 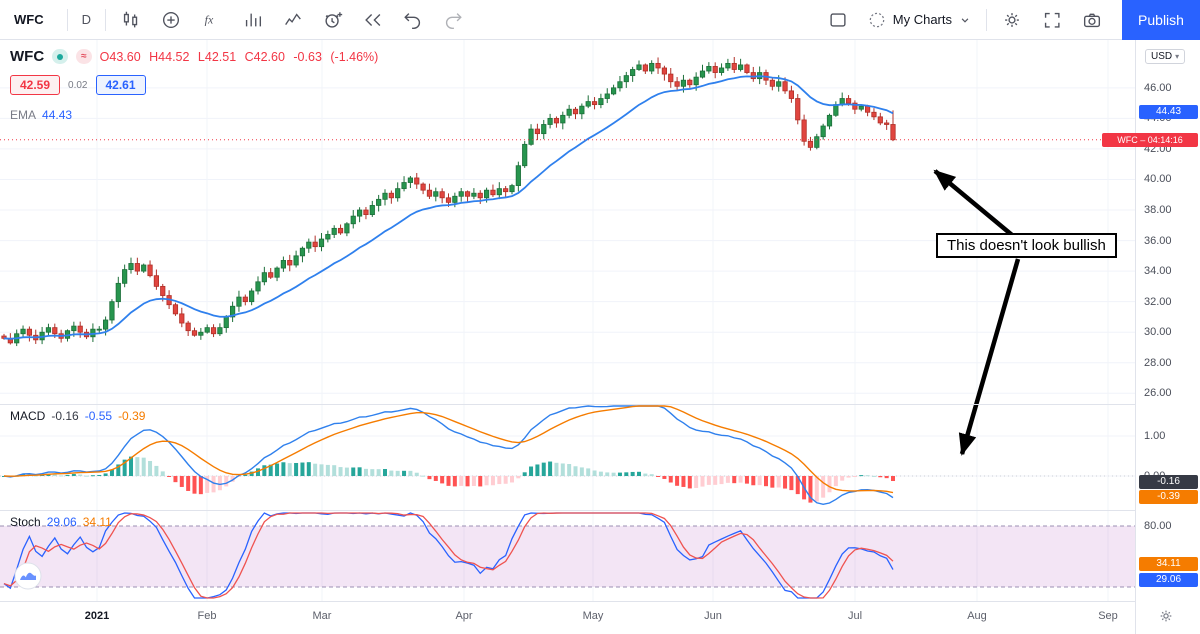 I want to click on stoch-legend-label: Stoch, so click(x=25, y=522).